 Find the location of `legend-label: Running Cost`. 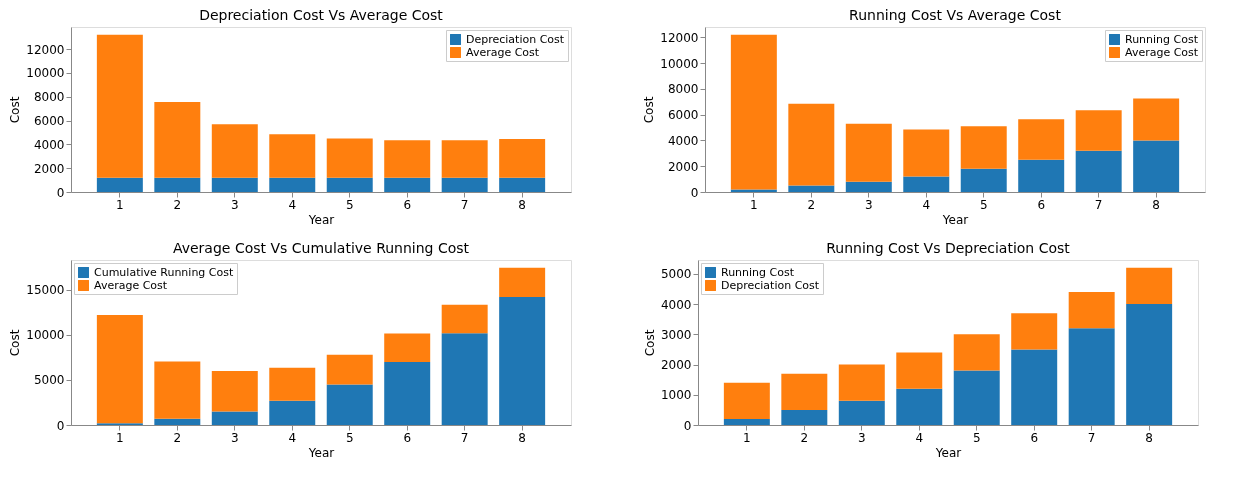

legend-label: Running Cost is located at coordinates (758, 272).